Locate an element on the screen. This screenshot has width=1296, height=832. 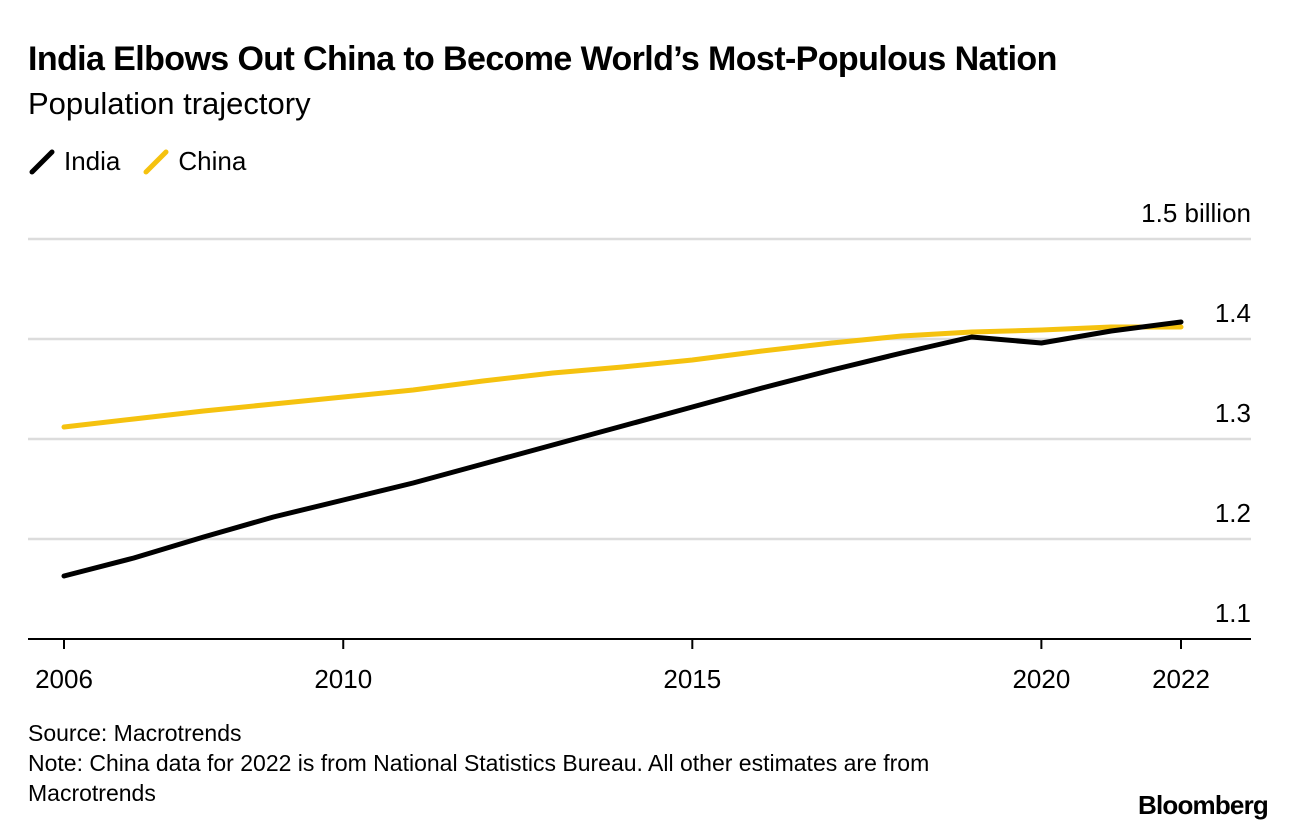
legend-item-india: India is located at coordinates (74, 161).